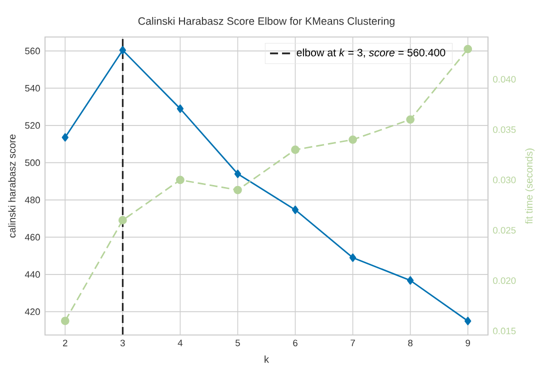 The image size is (545, 370). I want to click on x-tick-label: 8, so click(410, 343).